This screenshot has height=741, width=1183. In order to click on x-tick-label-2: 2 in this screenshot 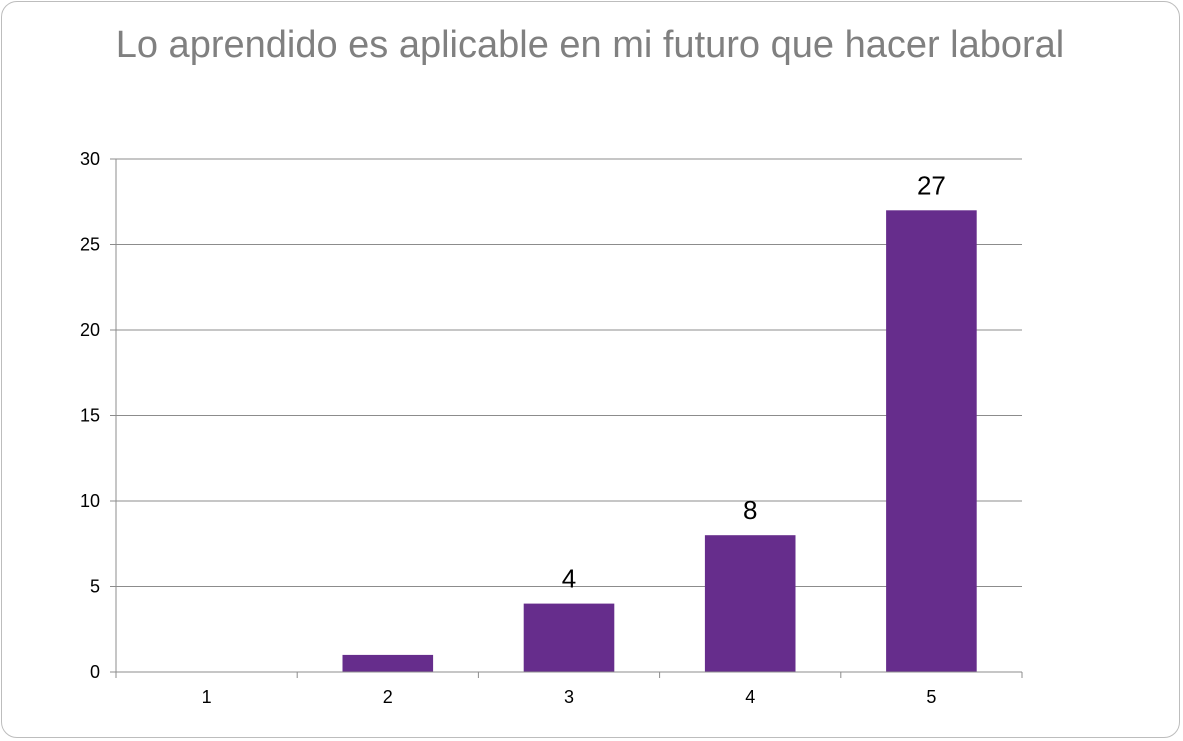, I will do `click(388, 697)`.